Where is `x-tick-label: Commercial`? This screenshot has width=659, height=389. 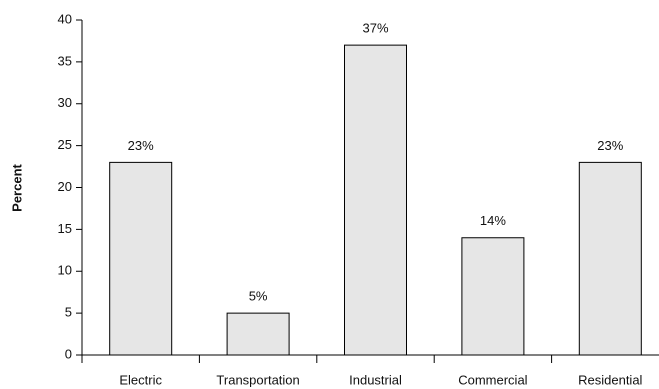 x-tick-label: Commercial is located at coordinates (492, 379).